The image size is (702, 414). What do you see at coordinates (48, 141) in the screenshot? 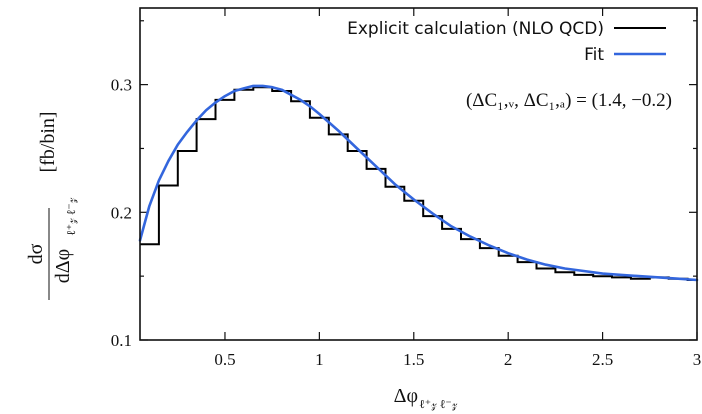
I see `y-axis-label-unit: [fb/bin]` at bounding box center [48, 141].